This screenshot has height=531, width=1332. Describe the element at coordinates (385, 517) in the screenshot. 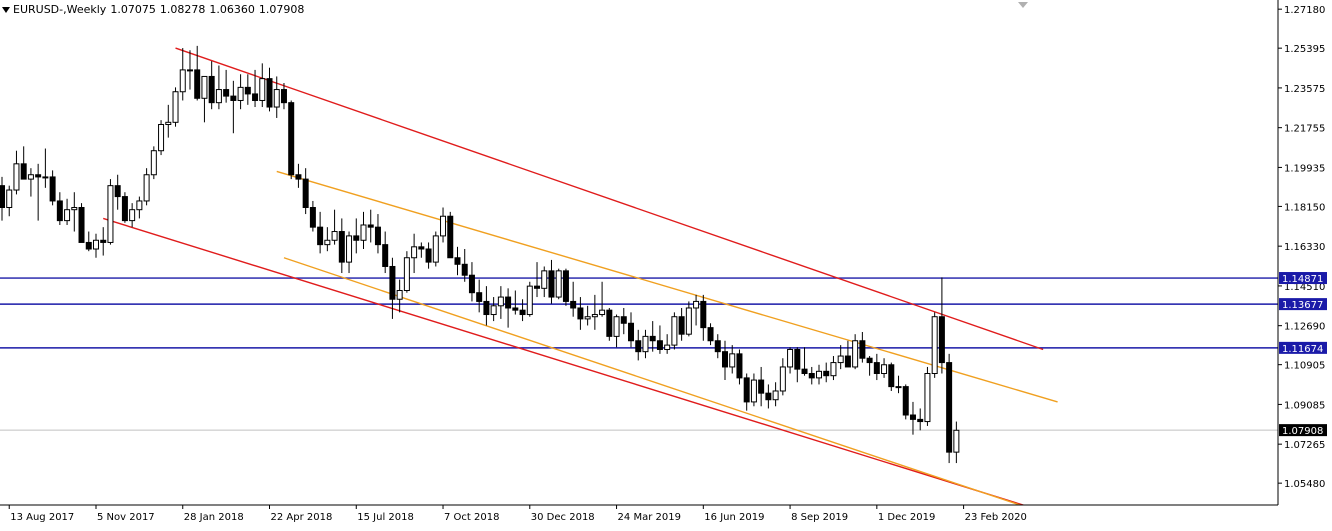

I see `time-tick-label: 15 Jul 2018` at that location.